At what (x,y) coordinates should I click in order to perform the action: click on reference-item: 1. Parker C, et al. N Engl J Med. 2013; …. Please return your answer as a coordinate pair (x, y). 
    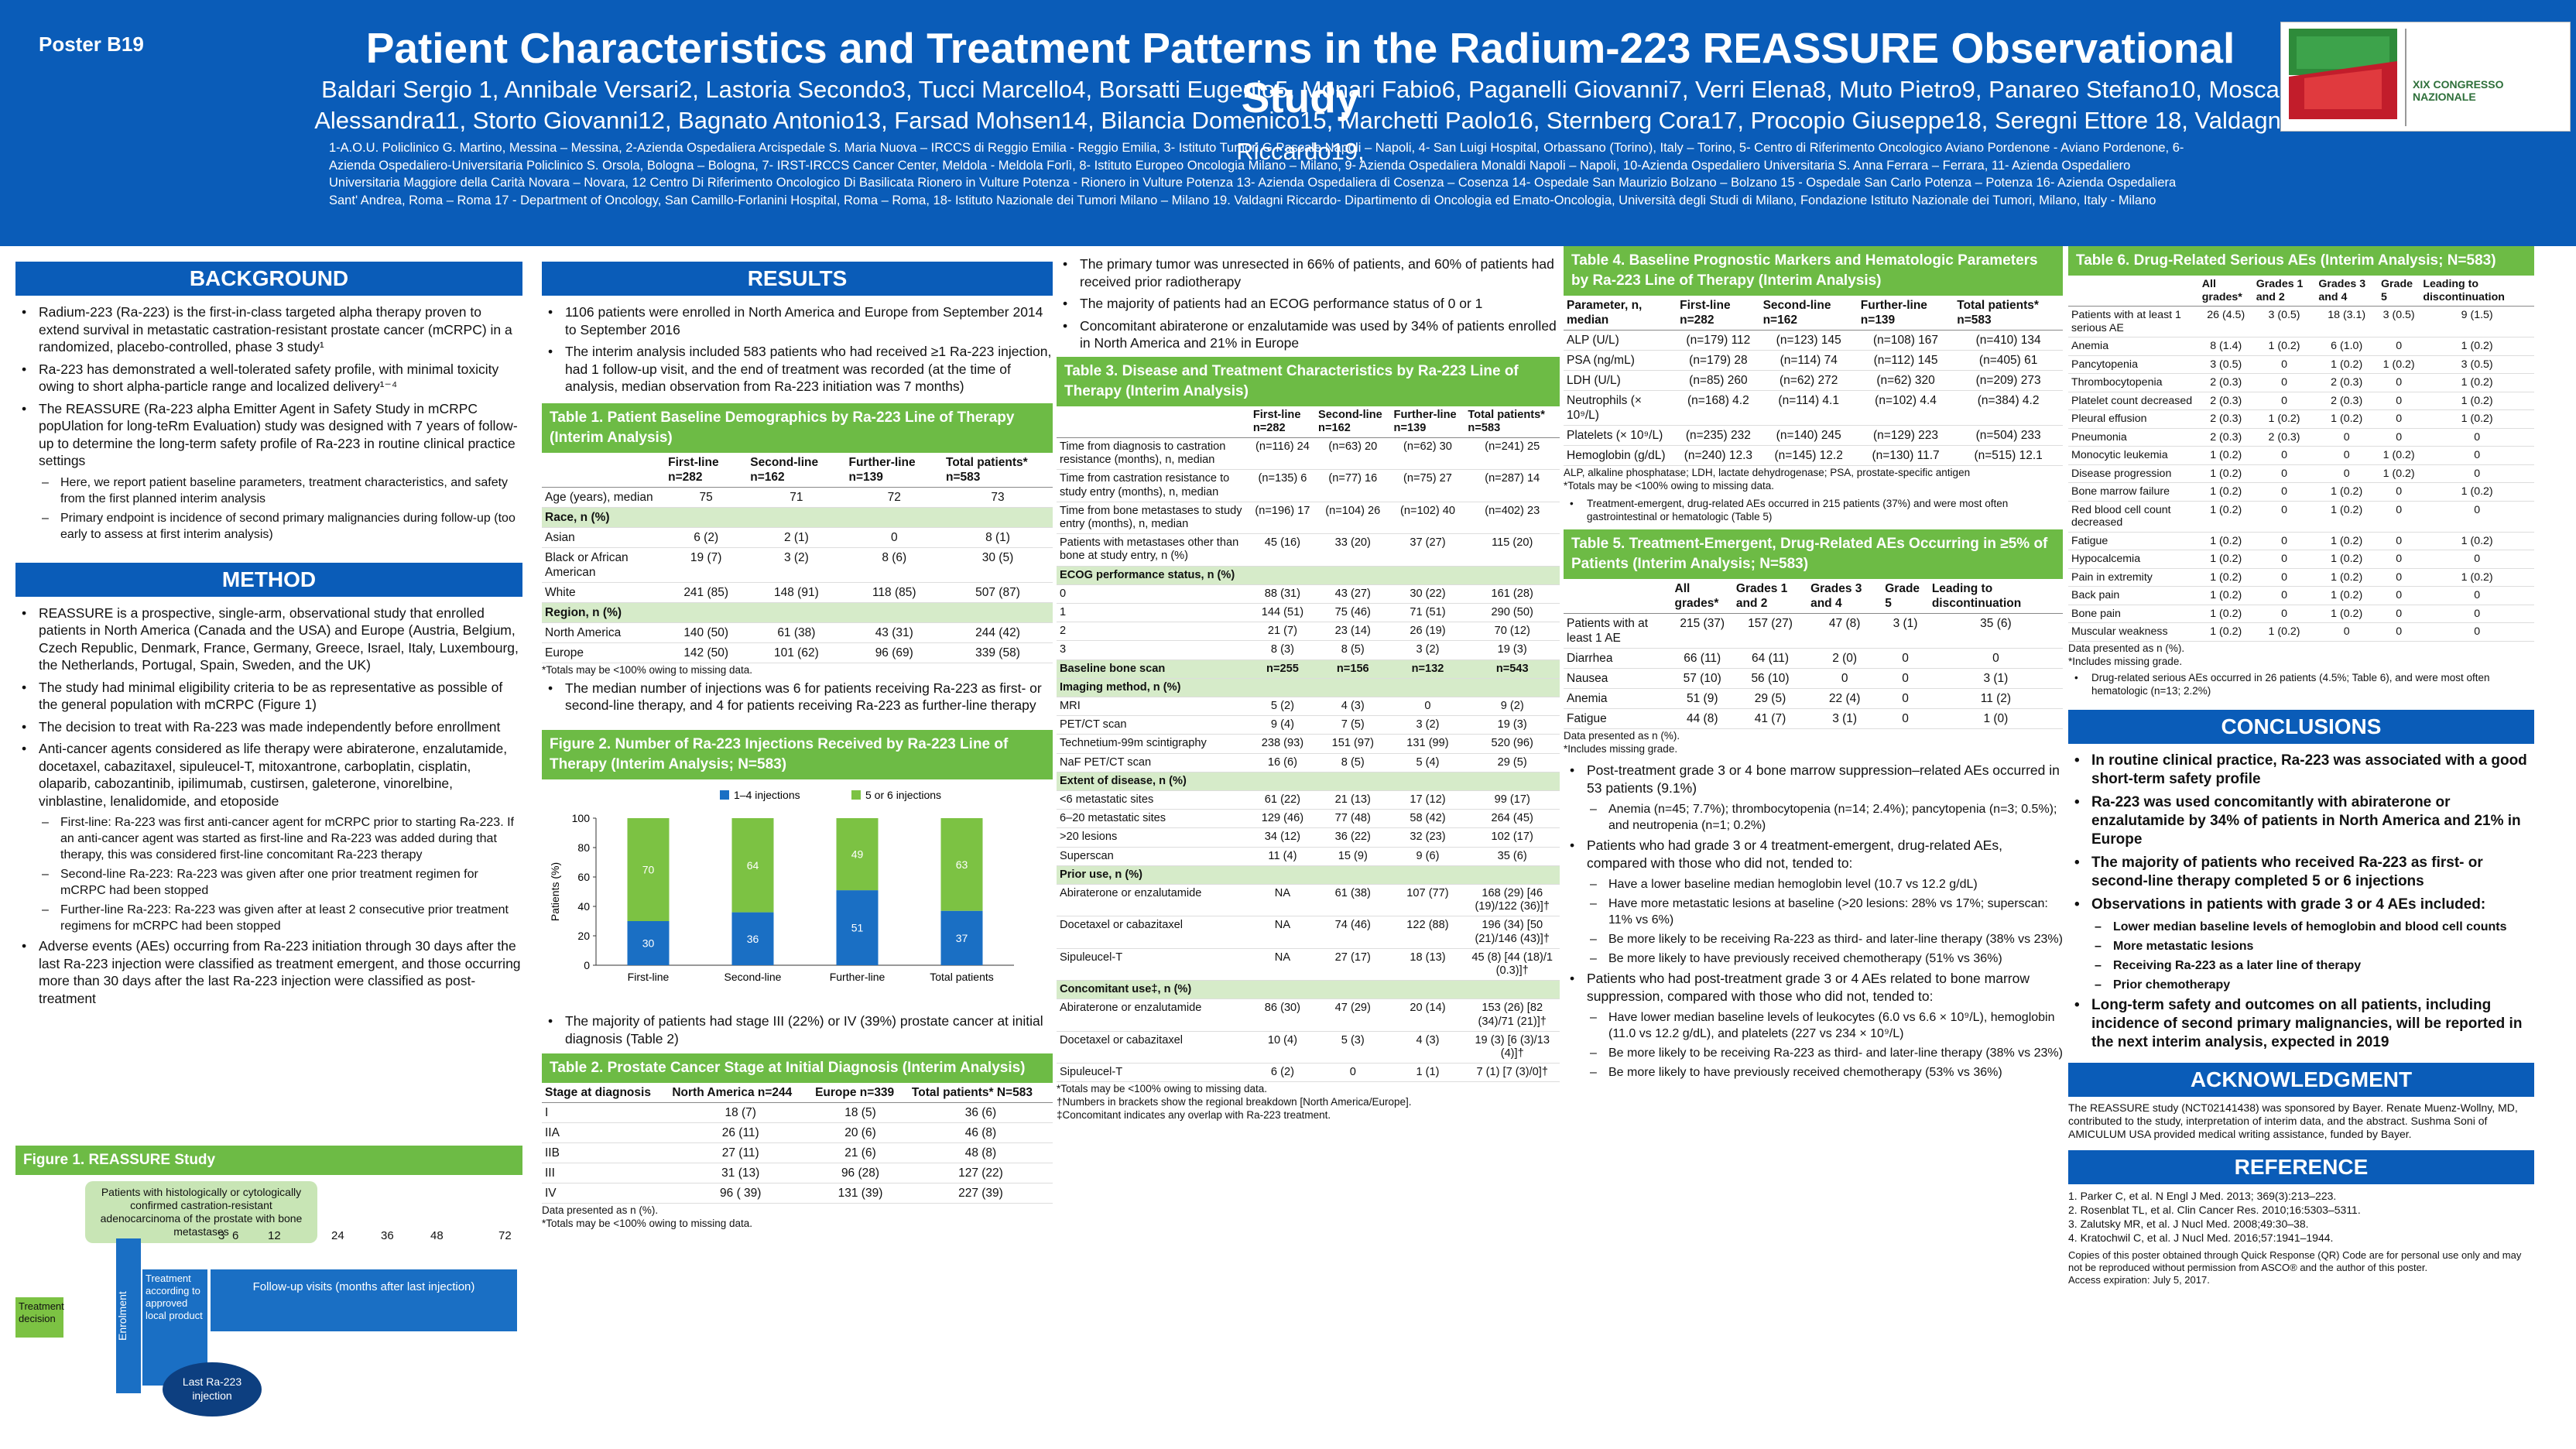
    Looking at the image, I should click on (2202, 1195).